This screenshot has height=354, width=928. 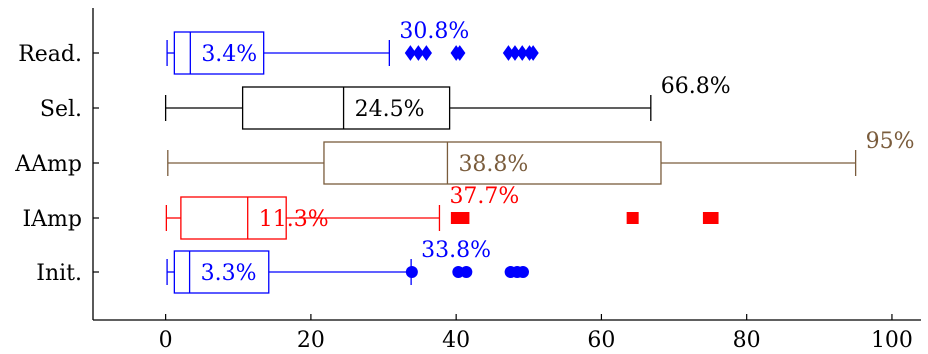 I want to click on x-tick-label: 60, so click(x=601, y=340).